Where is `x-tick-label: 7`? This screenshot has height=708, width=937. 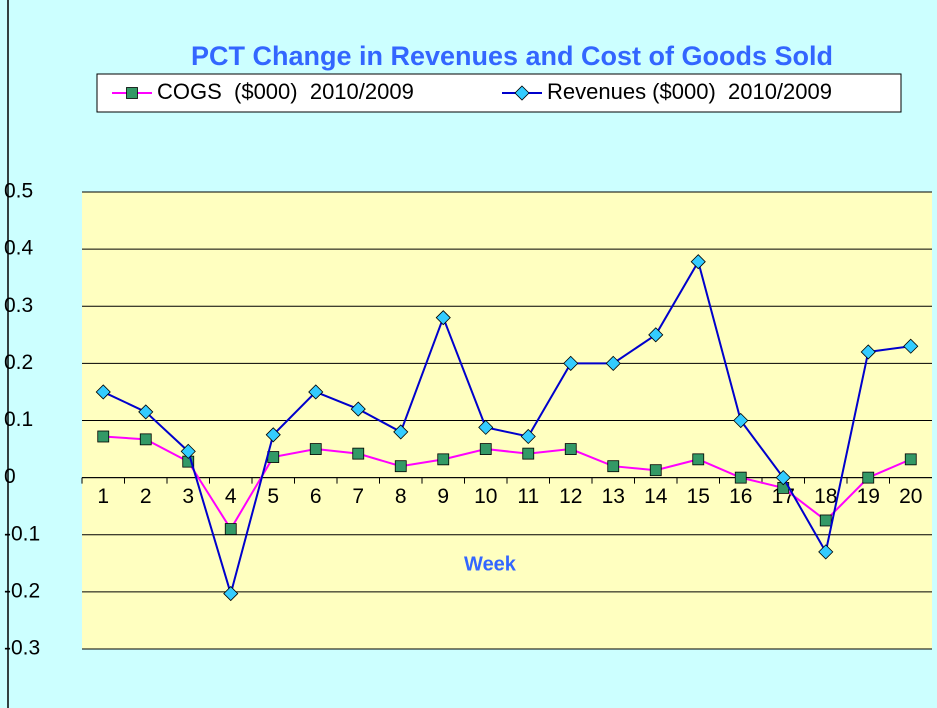
x-tick-label: 7 is located at coordinates (358, 496).